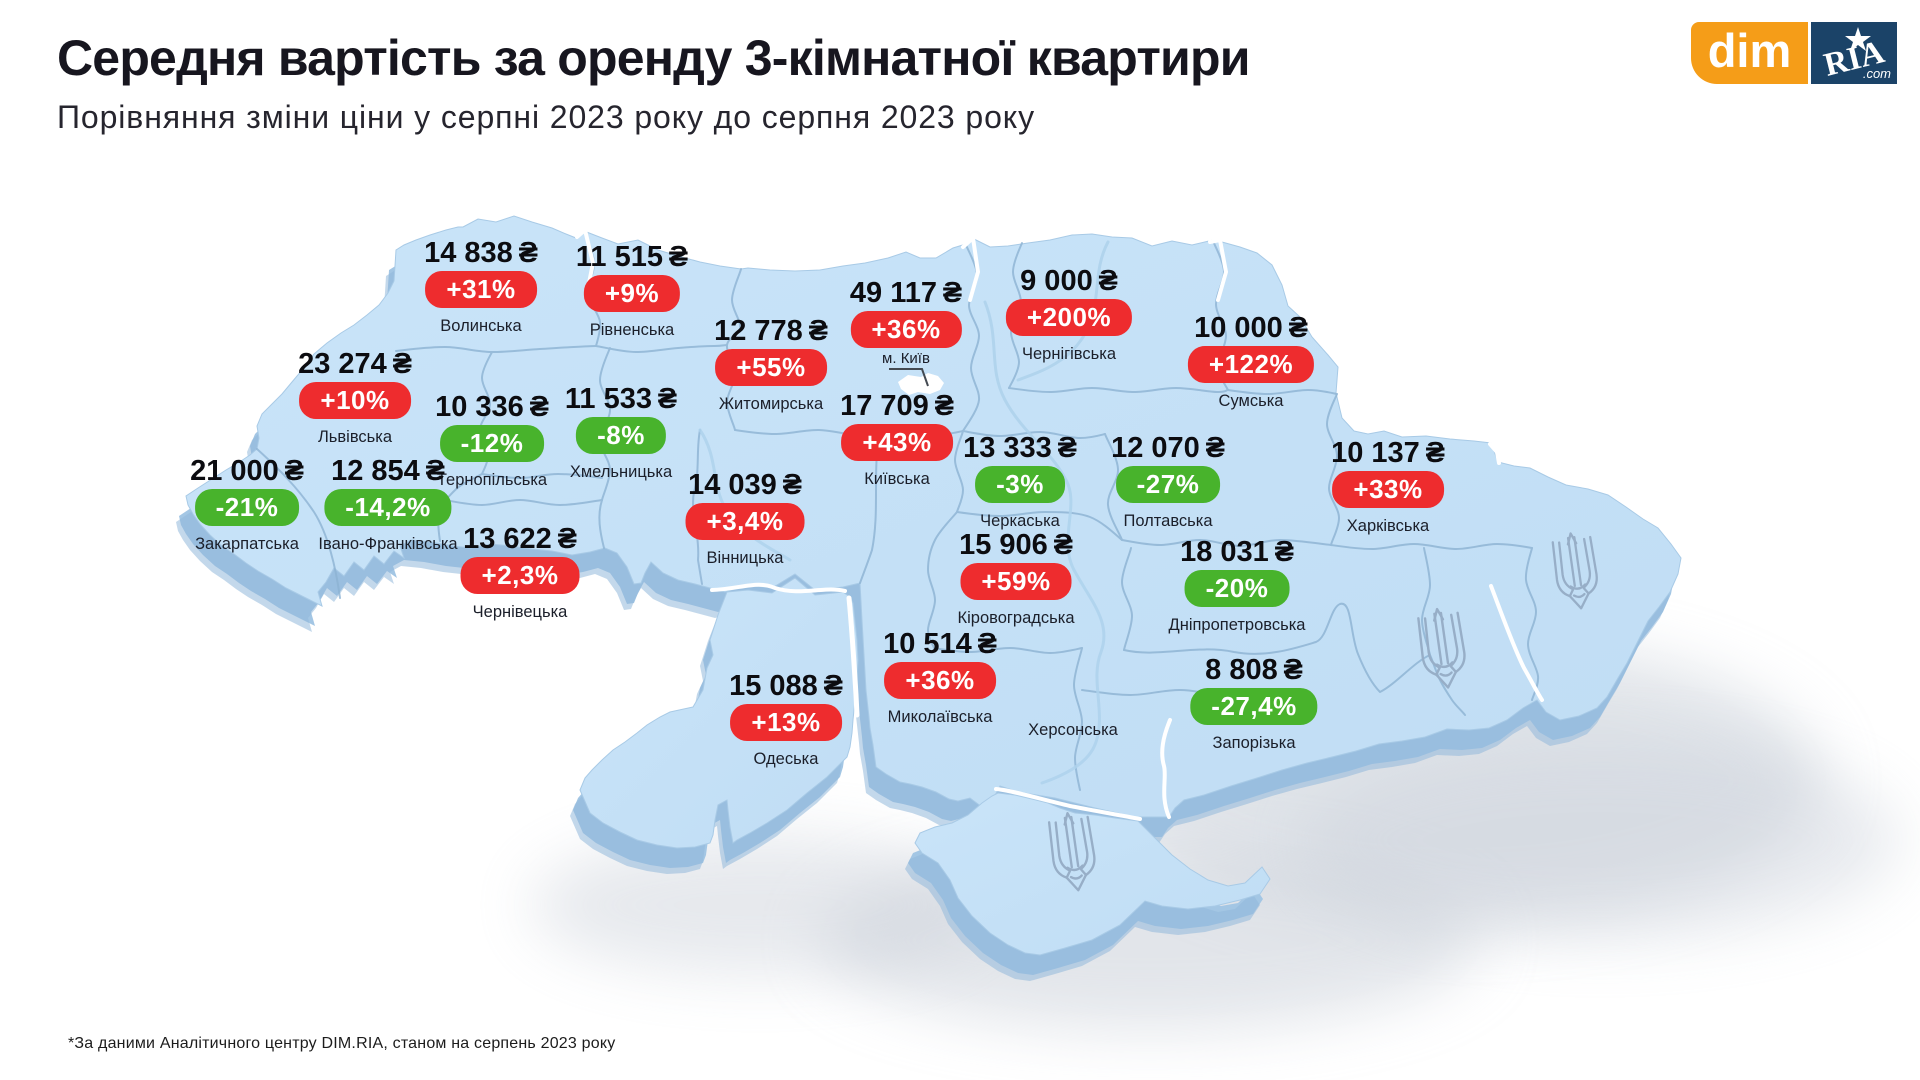  Describe the element at coordinates (1877, 73) in the screenshot. I see `svg-text: .com` at that location.